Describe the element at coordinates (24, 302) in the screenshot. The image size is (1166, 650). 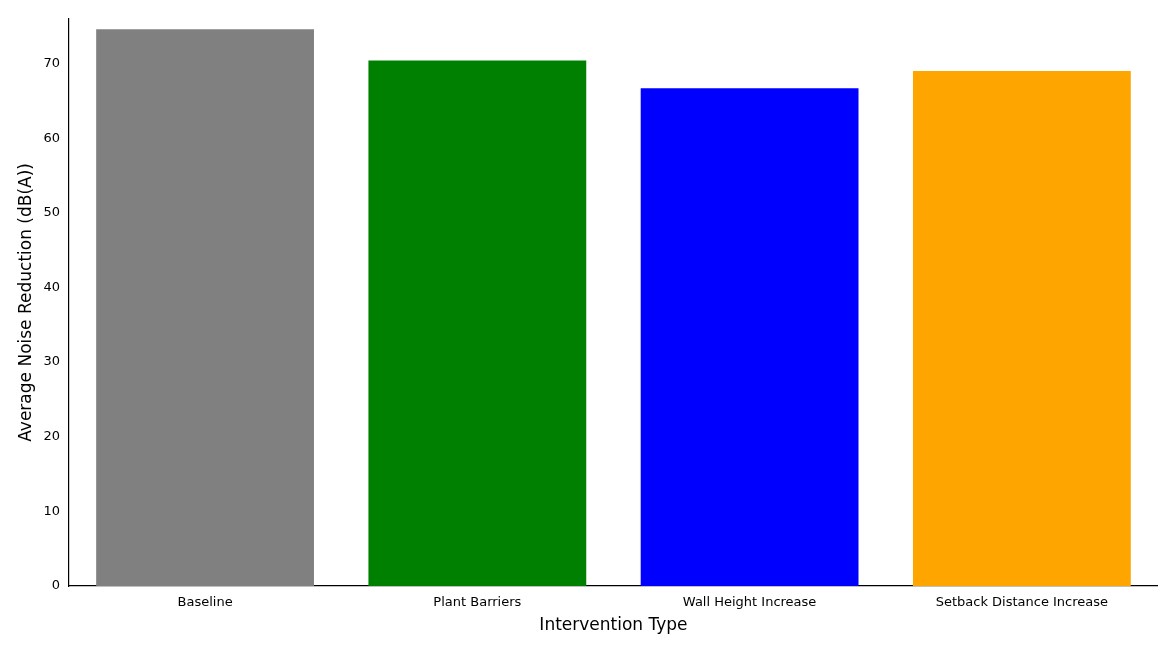
I see `y-axis-title: Average Noise Reduction (dB(A))` at that location.